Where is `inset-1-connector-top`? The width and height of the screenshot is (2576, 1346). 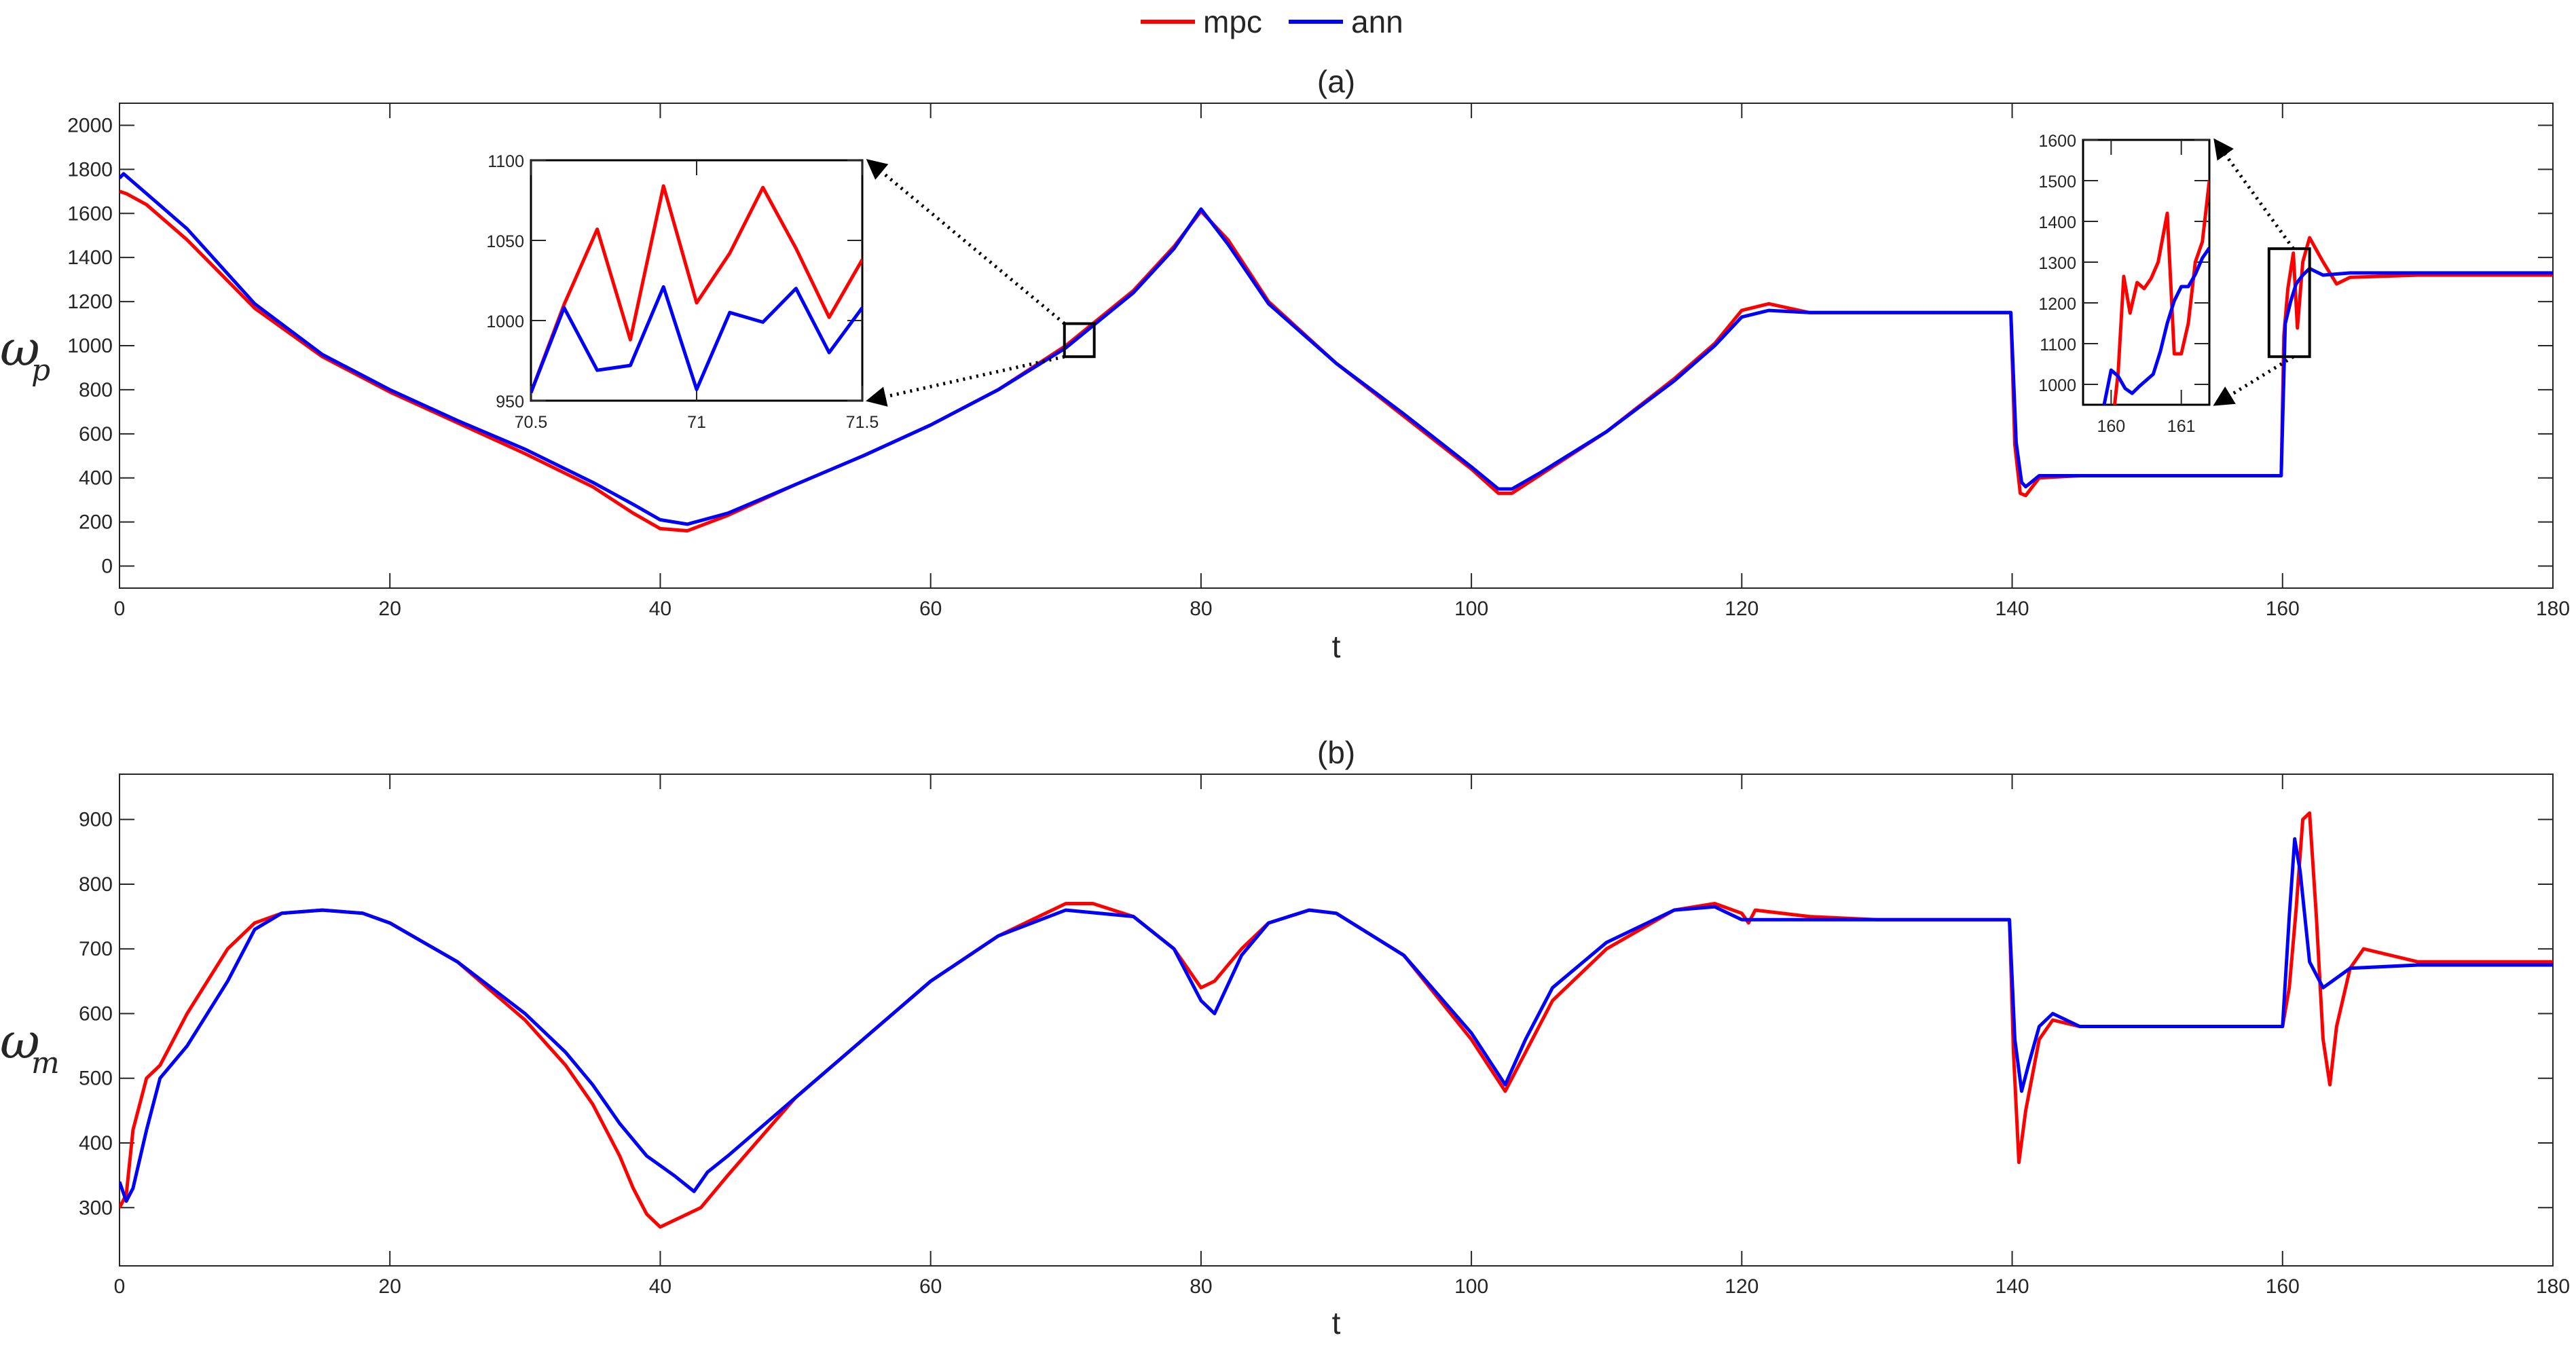
inset-1-connector-top is located at coordinates (966, 242).